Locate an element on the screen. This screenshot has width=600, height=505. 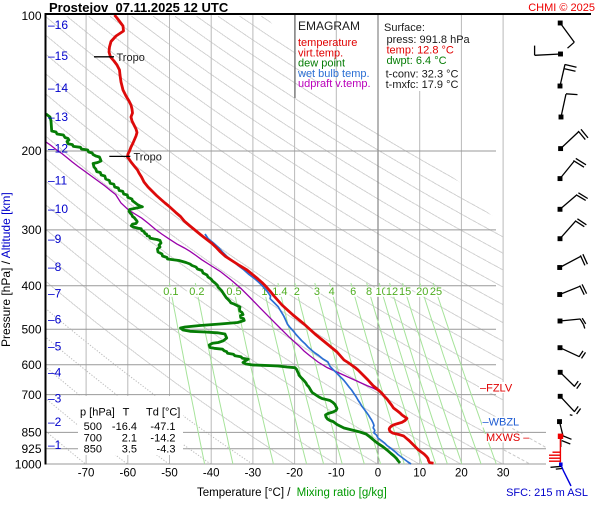
svg-text: -10 is located at coordinates (336, 474).